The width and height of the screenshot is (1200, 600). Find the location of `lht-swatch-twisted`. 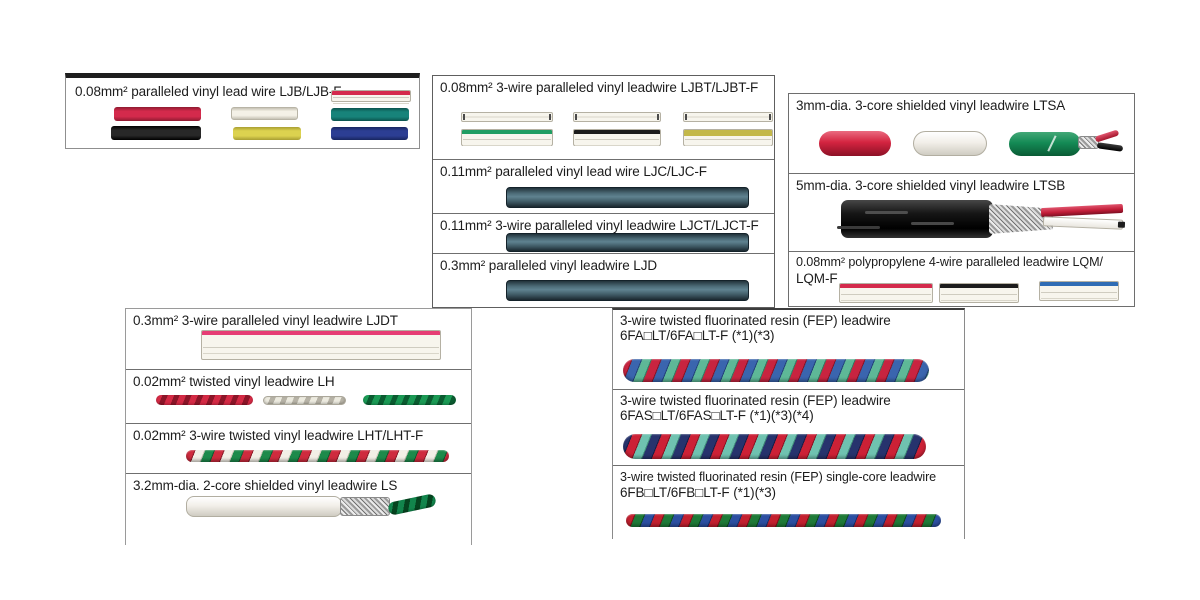

lht-swatch-twisted is located at coordinates (317, 456).